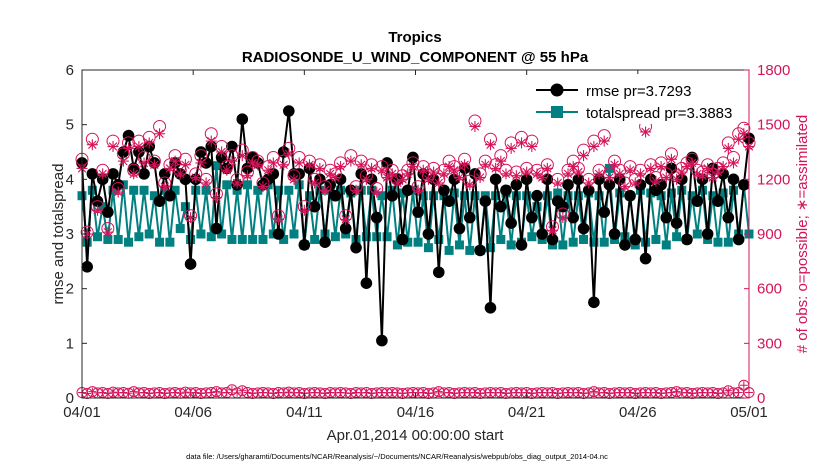 The image size is (830, 475). Describe the element at coordinates (416, 412) in the screenshot. I see `x-tick-label: 04/16` at that location.